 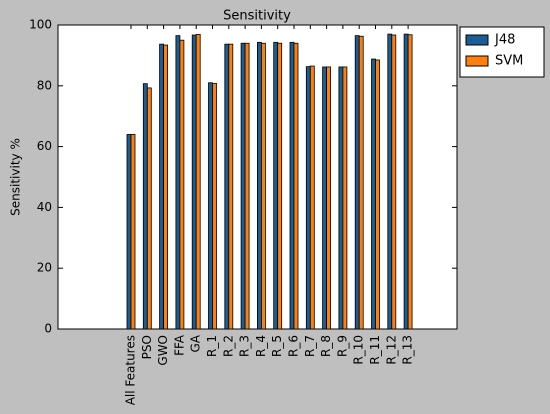 I want to click on x-tick-label: R_5, so click(x=277, y=346).